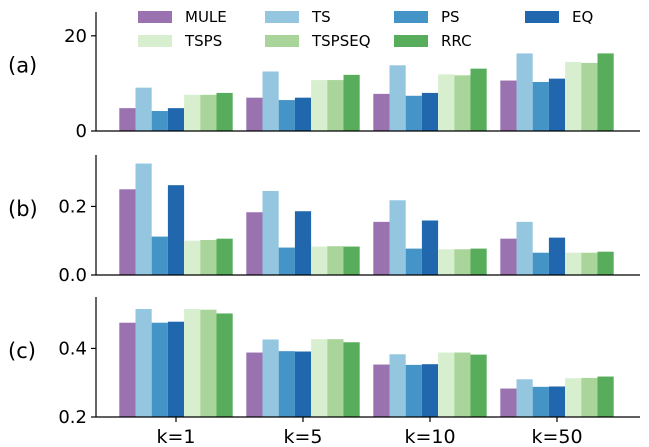 This screenshot has width=649, height=447. I want to click on legend-swatch-ps, so click(411, 17).